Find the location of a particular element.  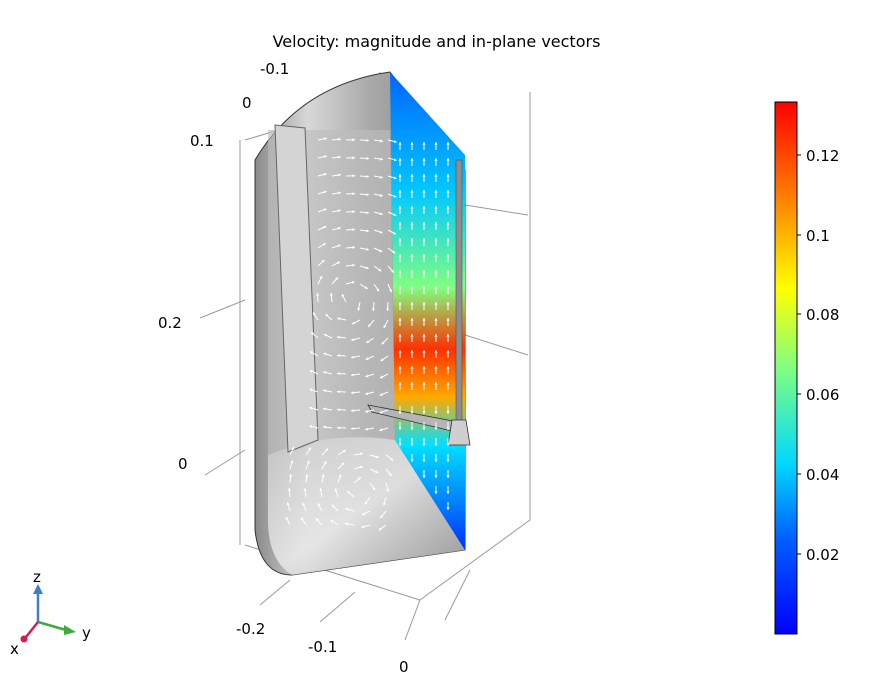

colorbar-tick-label: 0.1 is located at coordinates (818, 236).